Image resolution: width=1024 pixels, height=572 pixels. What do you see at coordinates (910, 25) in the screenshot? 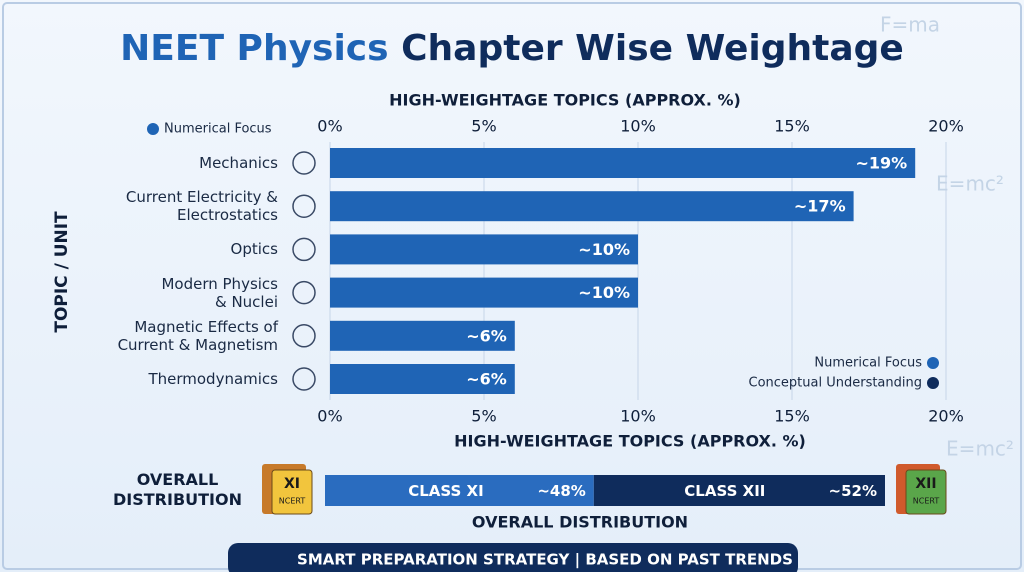
I see `decoration: F=ma` at bounding box center [910, 25].